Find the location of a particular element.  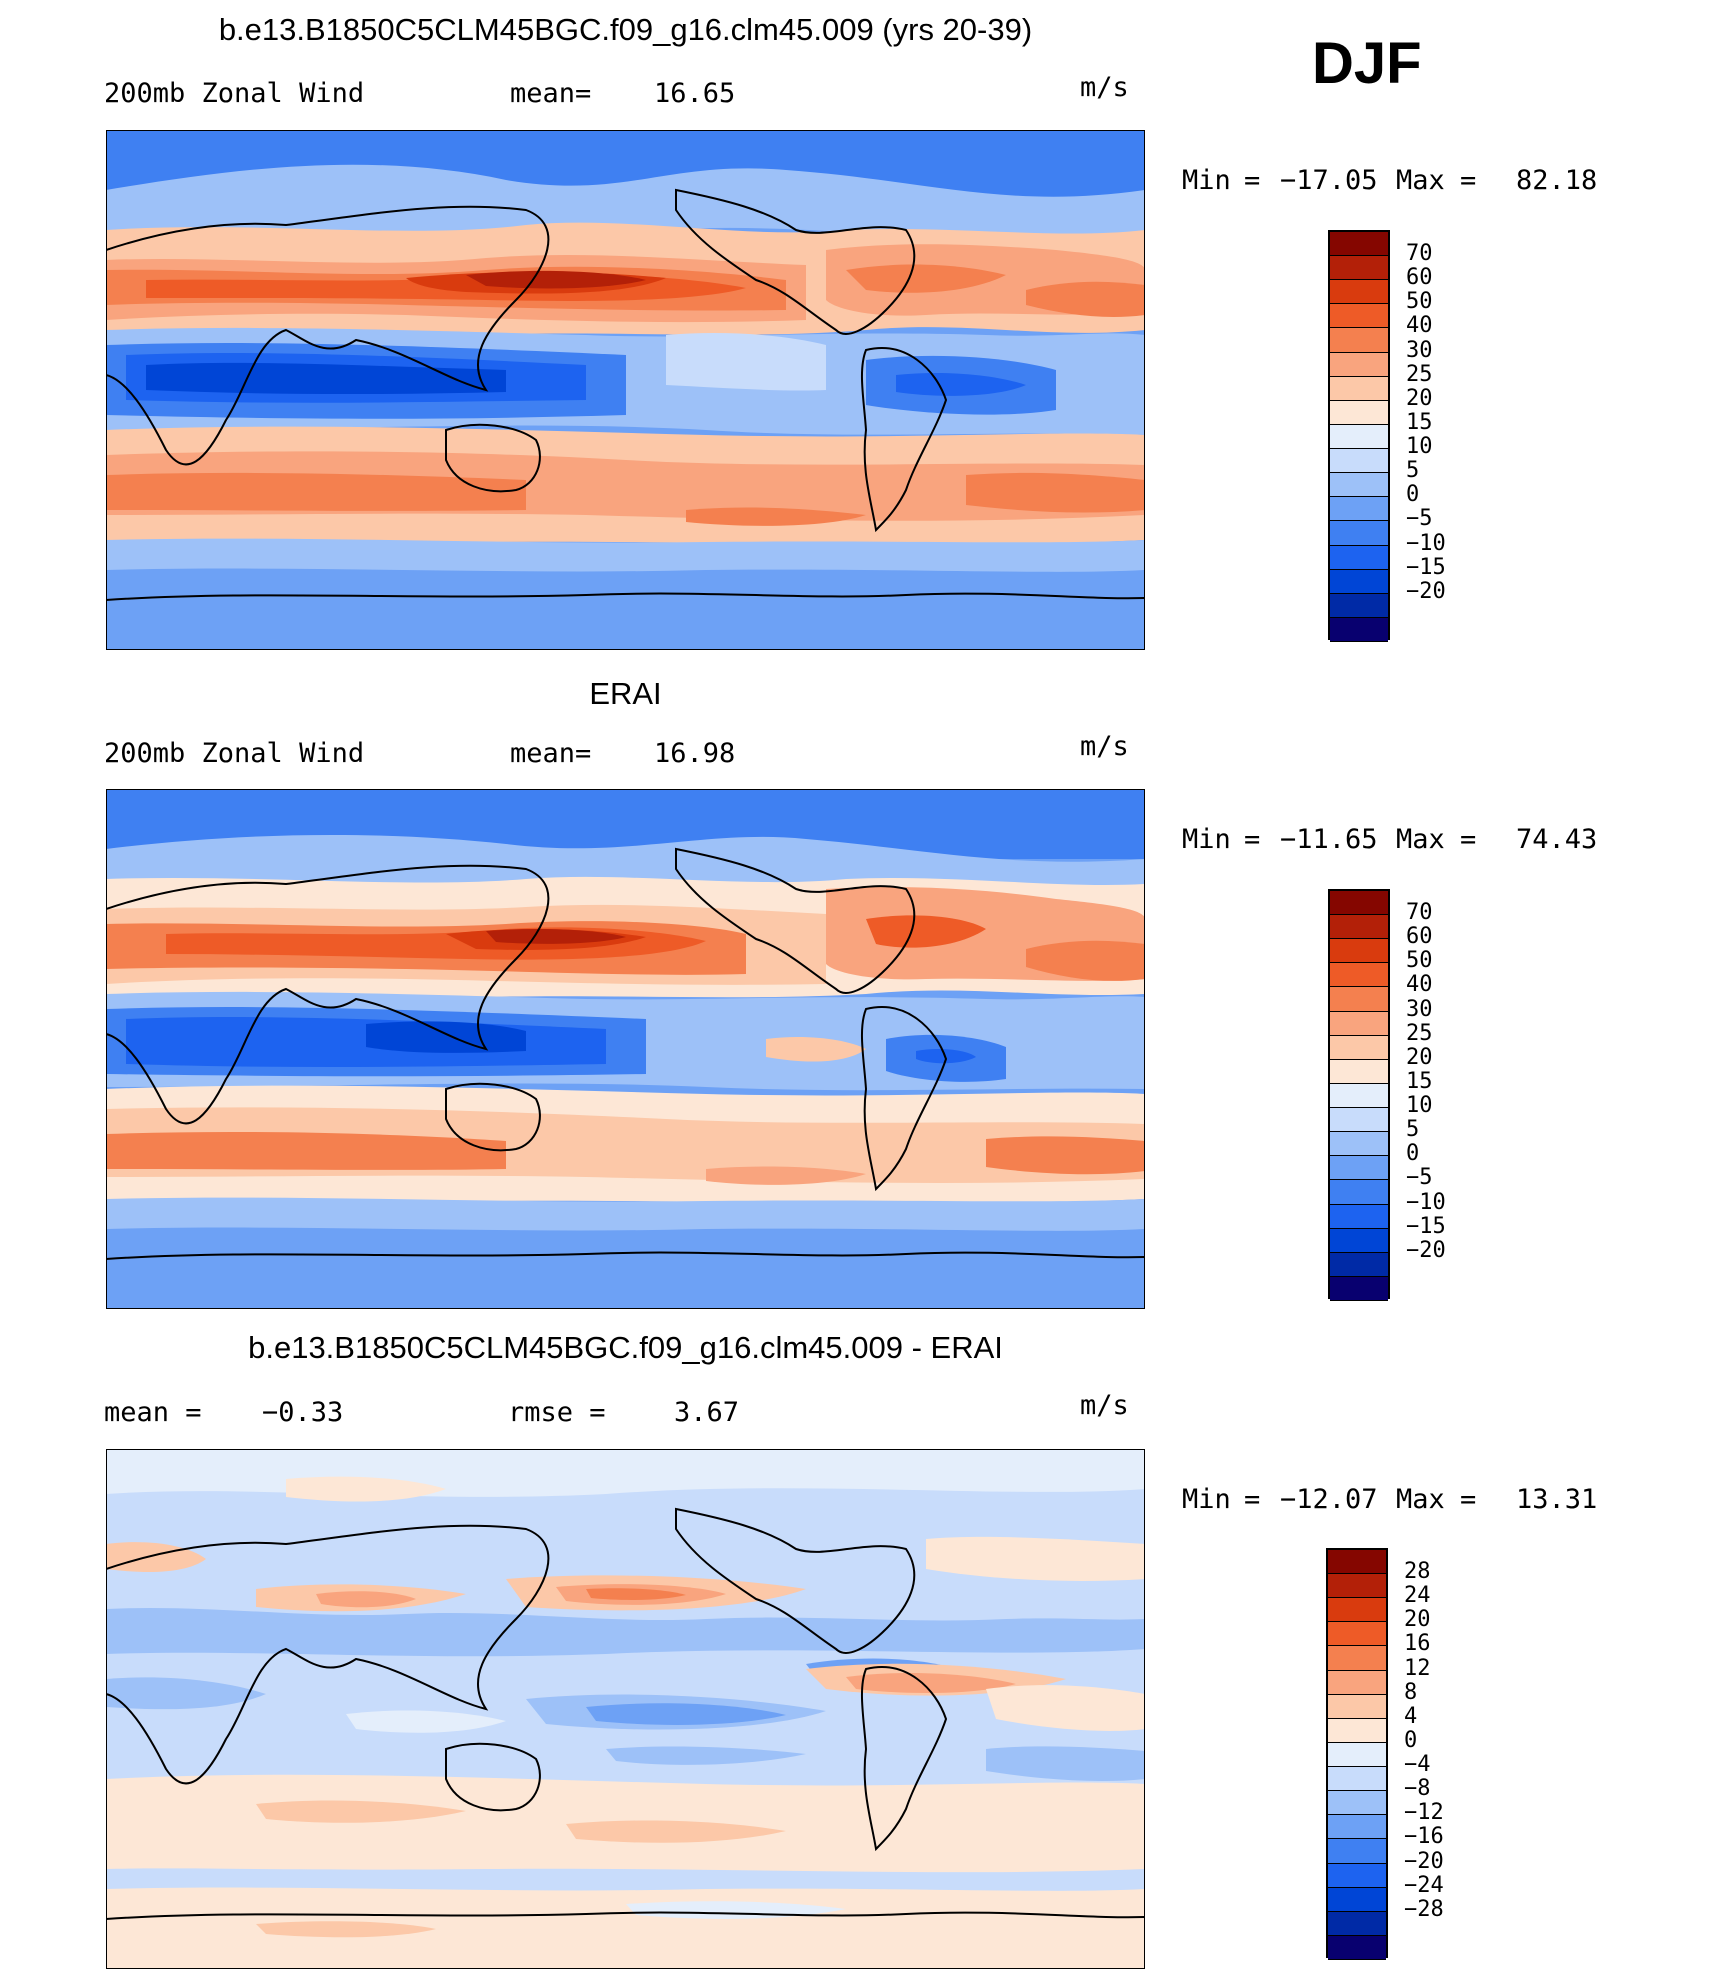

colorbar-tick-label: 12 is located at coordinates (1417, 1668).